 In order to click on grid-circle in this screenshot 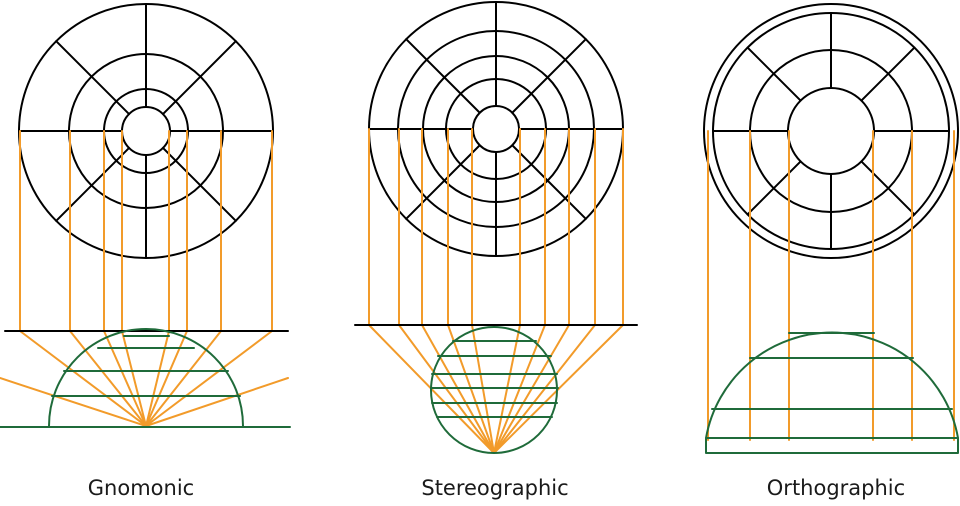, I will do `click(831, 131)`.